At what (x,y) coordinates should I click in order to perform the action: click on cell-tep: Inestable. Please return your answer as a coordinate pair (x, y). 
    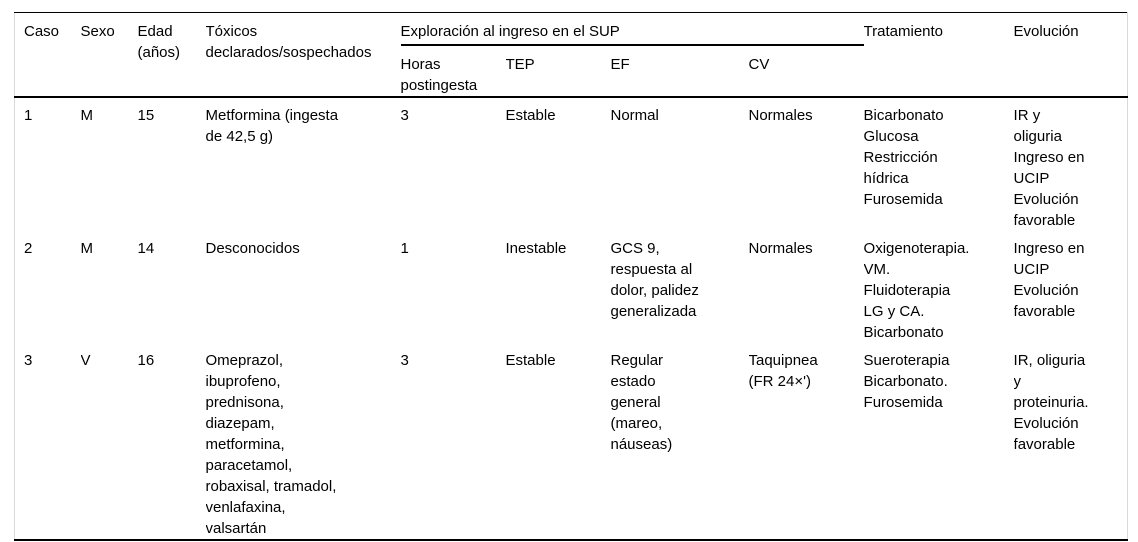
    Looking at the image, I should click on (536, 248).